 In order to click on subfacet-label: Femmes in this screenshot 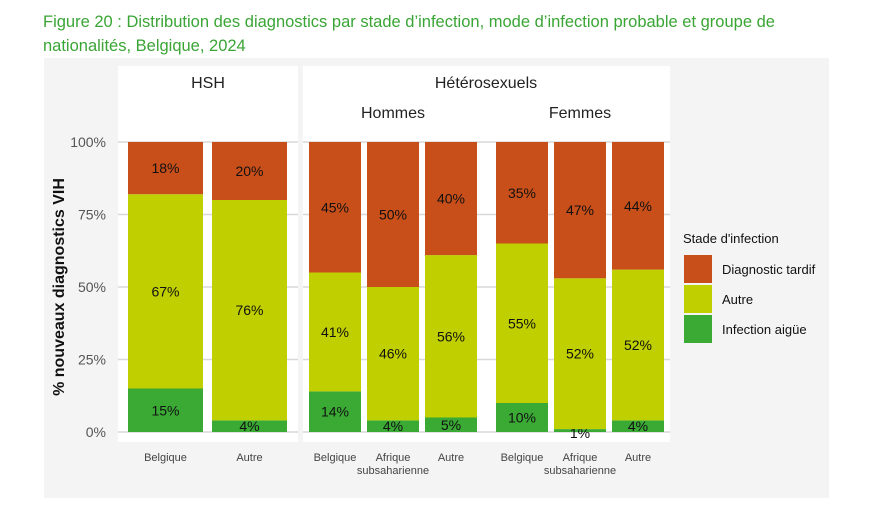, I will do `click(580, 113)`.